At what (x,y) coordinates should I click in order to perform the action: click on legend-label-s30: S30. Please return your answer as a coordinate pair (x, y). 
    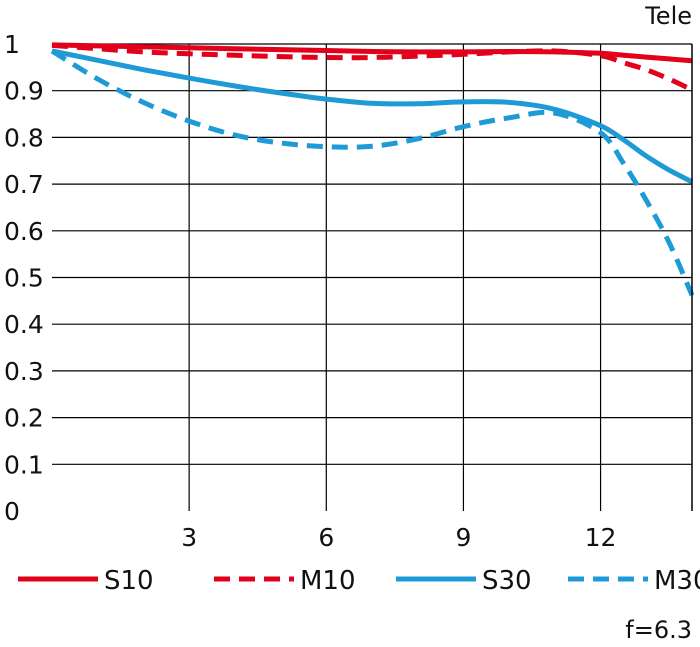
    Looking at the image, I should click on (507, 581).